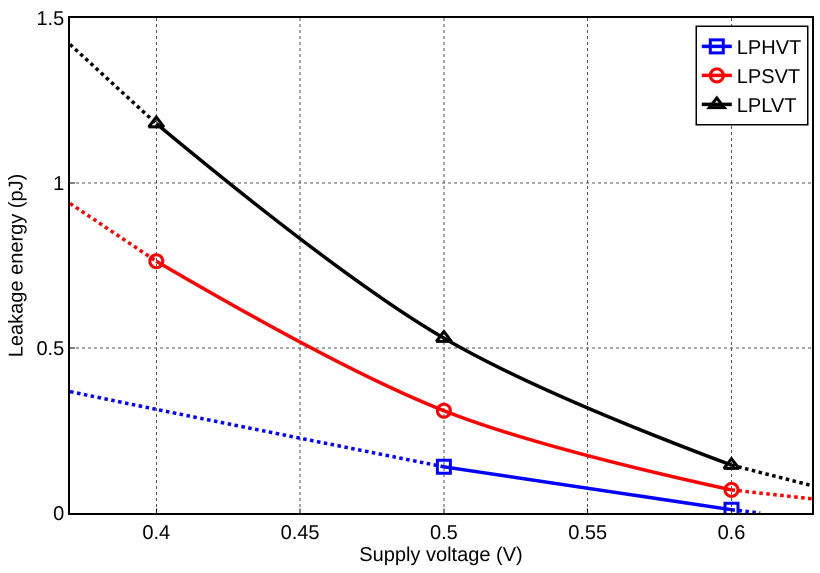 This screenshot has width=820, height=573. I want to click on legend-label: LPHVT, so click(769, 48).